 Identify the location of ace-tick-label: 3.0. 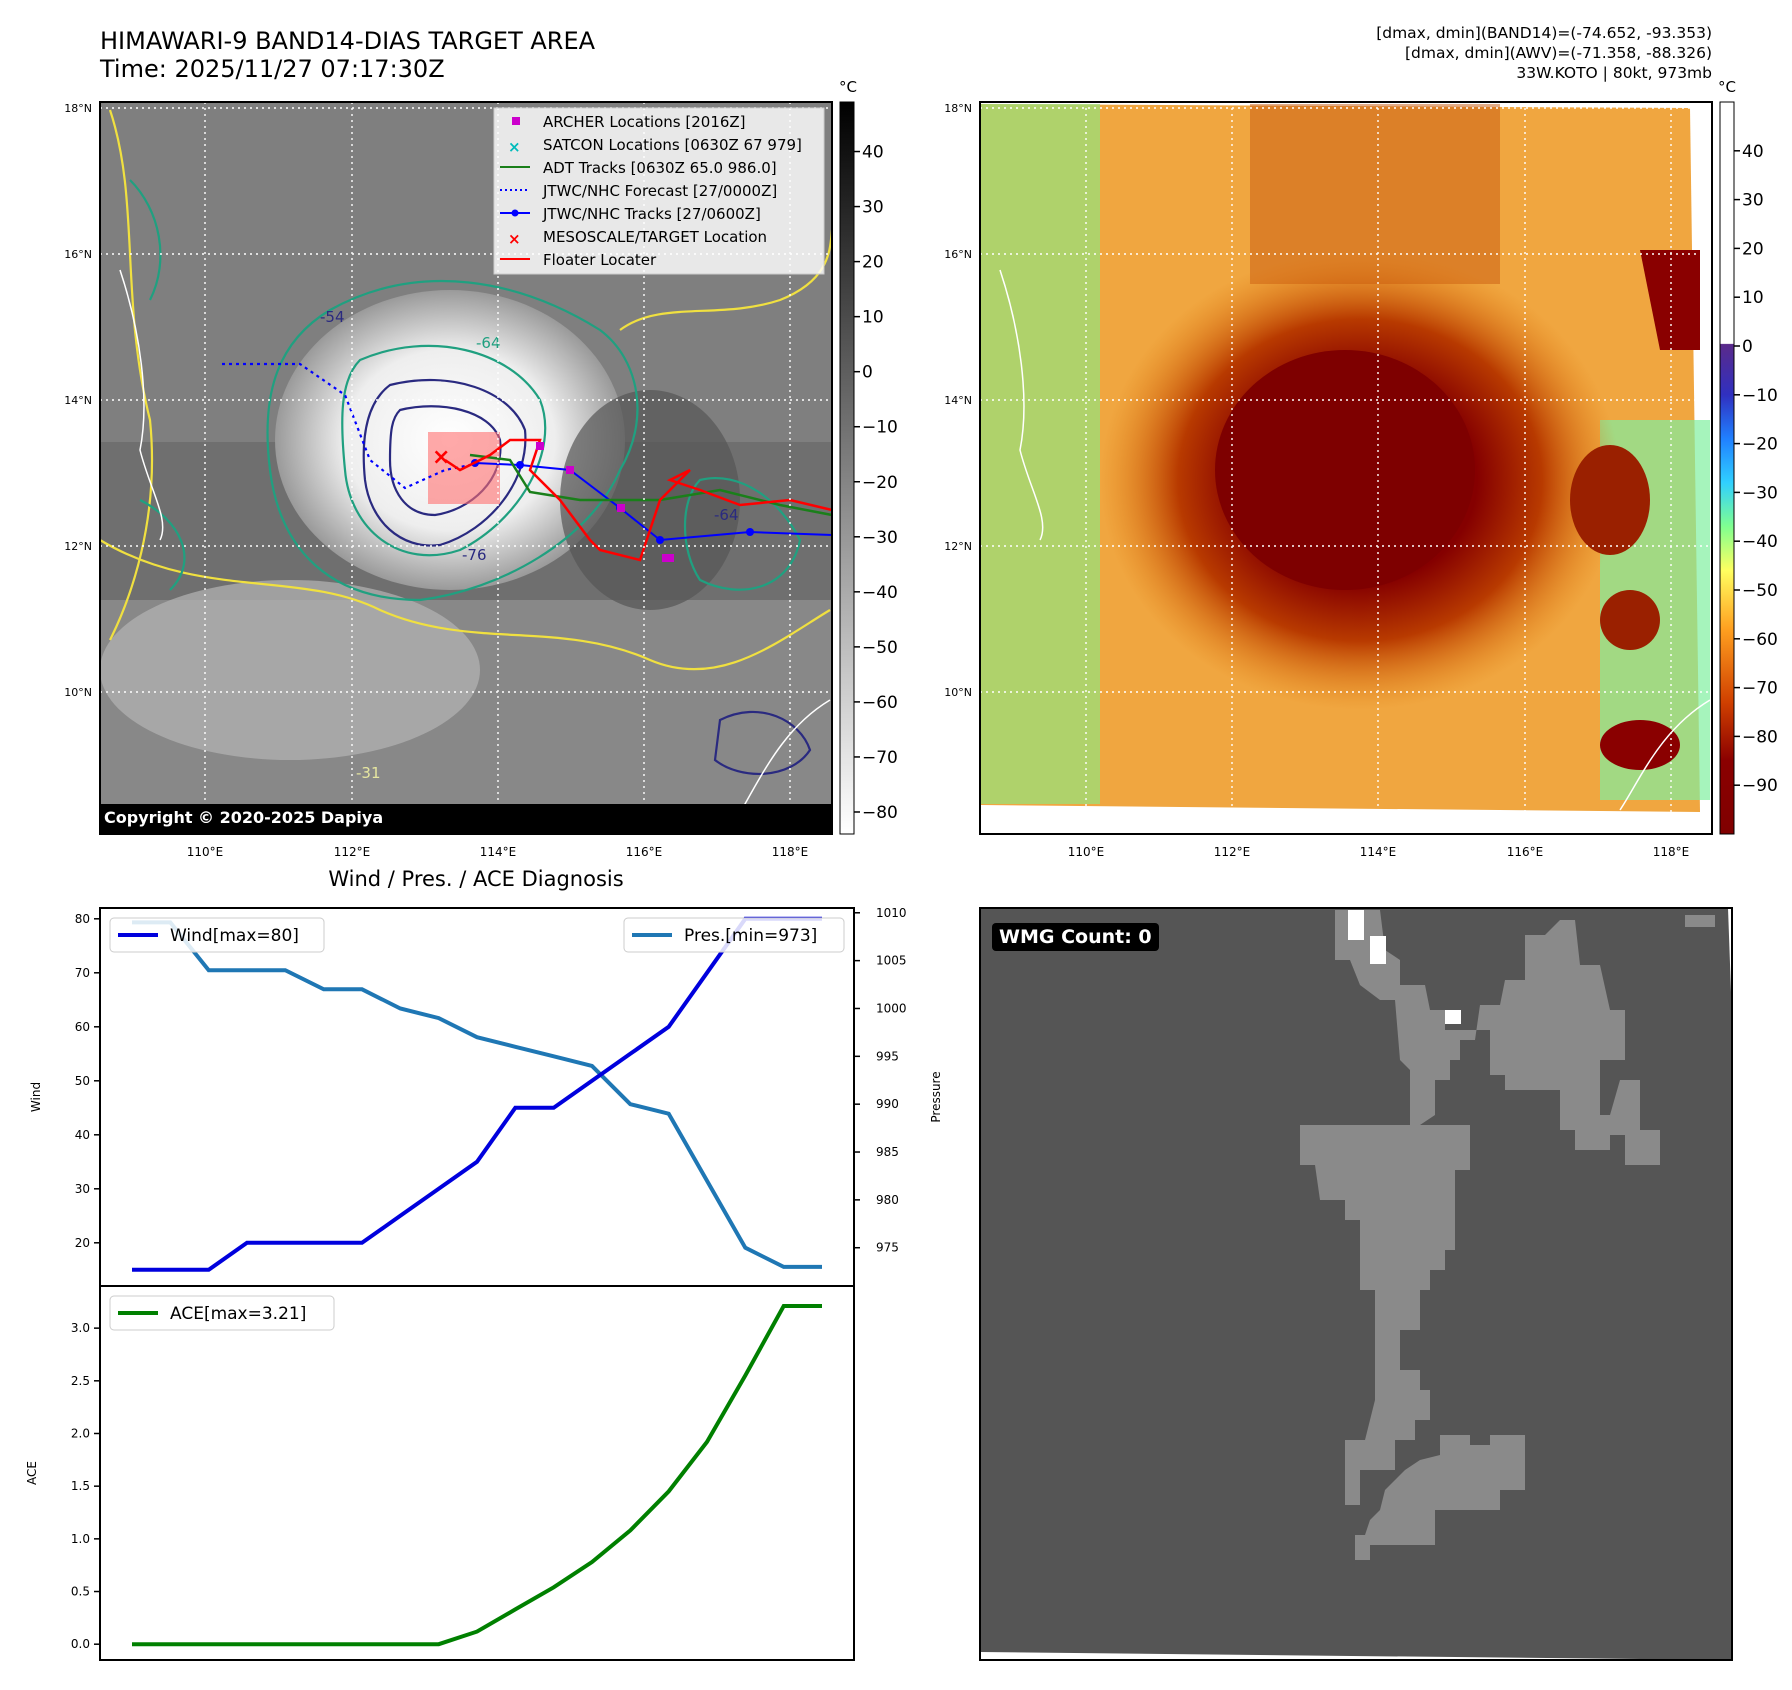
(80, 1328).